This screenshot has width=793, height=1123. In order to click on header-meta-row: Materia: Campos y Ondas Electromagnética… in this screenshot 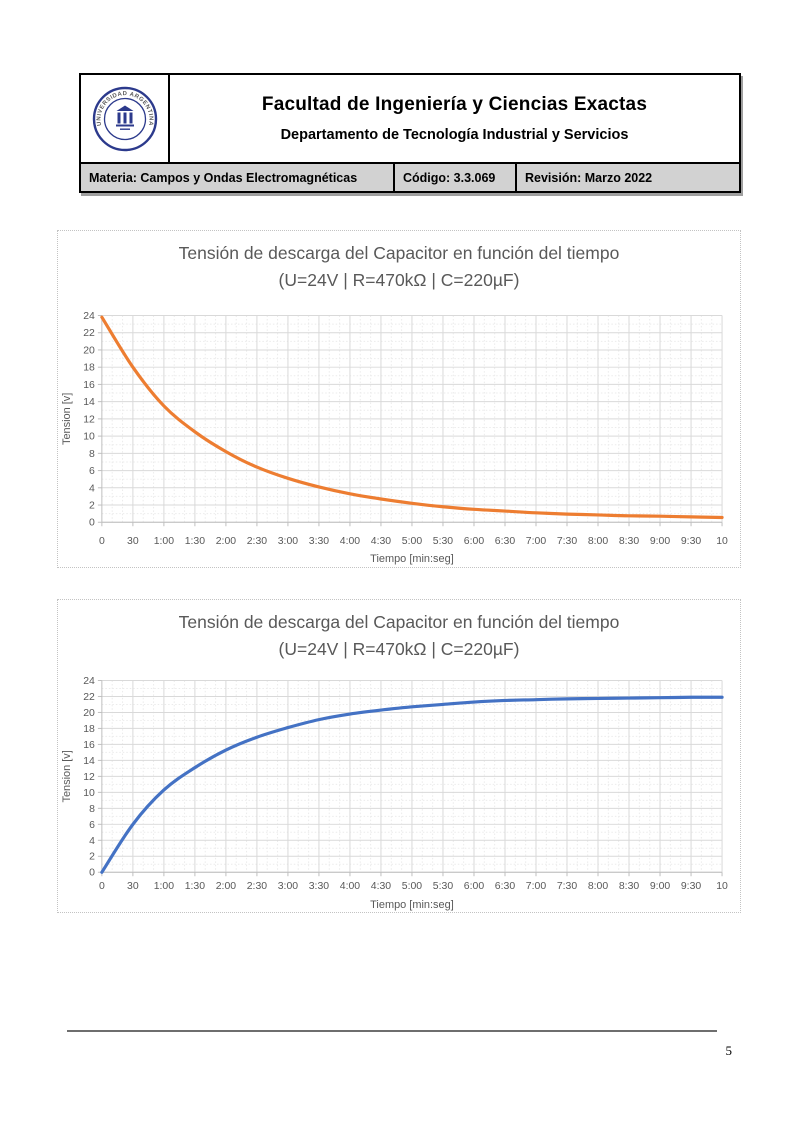, I will do `click(410, 176)`.